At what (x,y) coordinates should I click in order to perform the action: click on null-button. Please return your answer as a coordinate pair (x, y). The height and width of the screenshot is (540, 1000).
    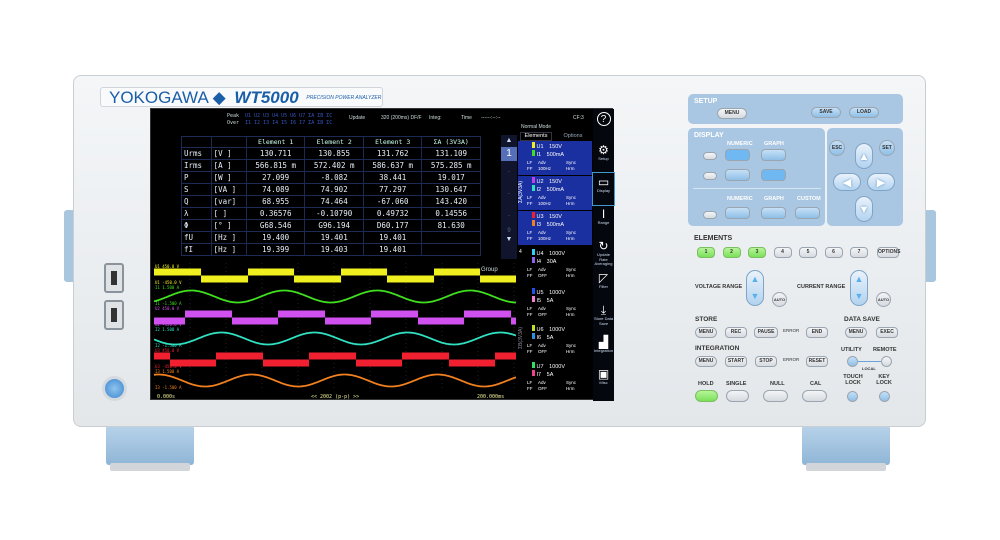
    Looking at the image, I should click on (775, 396).